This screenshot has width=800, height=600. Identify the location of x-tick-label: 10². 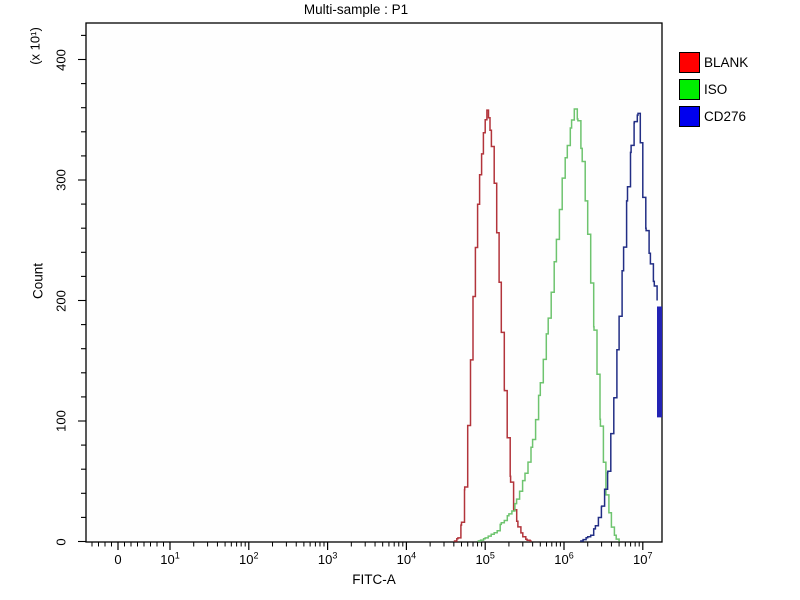
(249, 558).